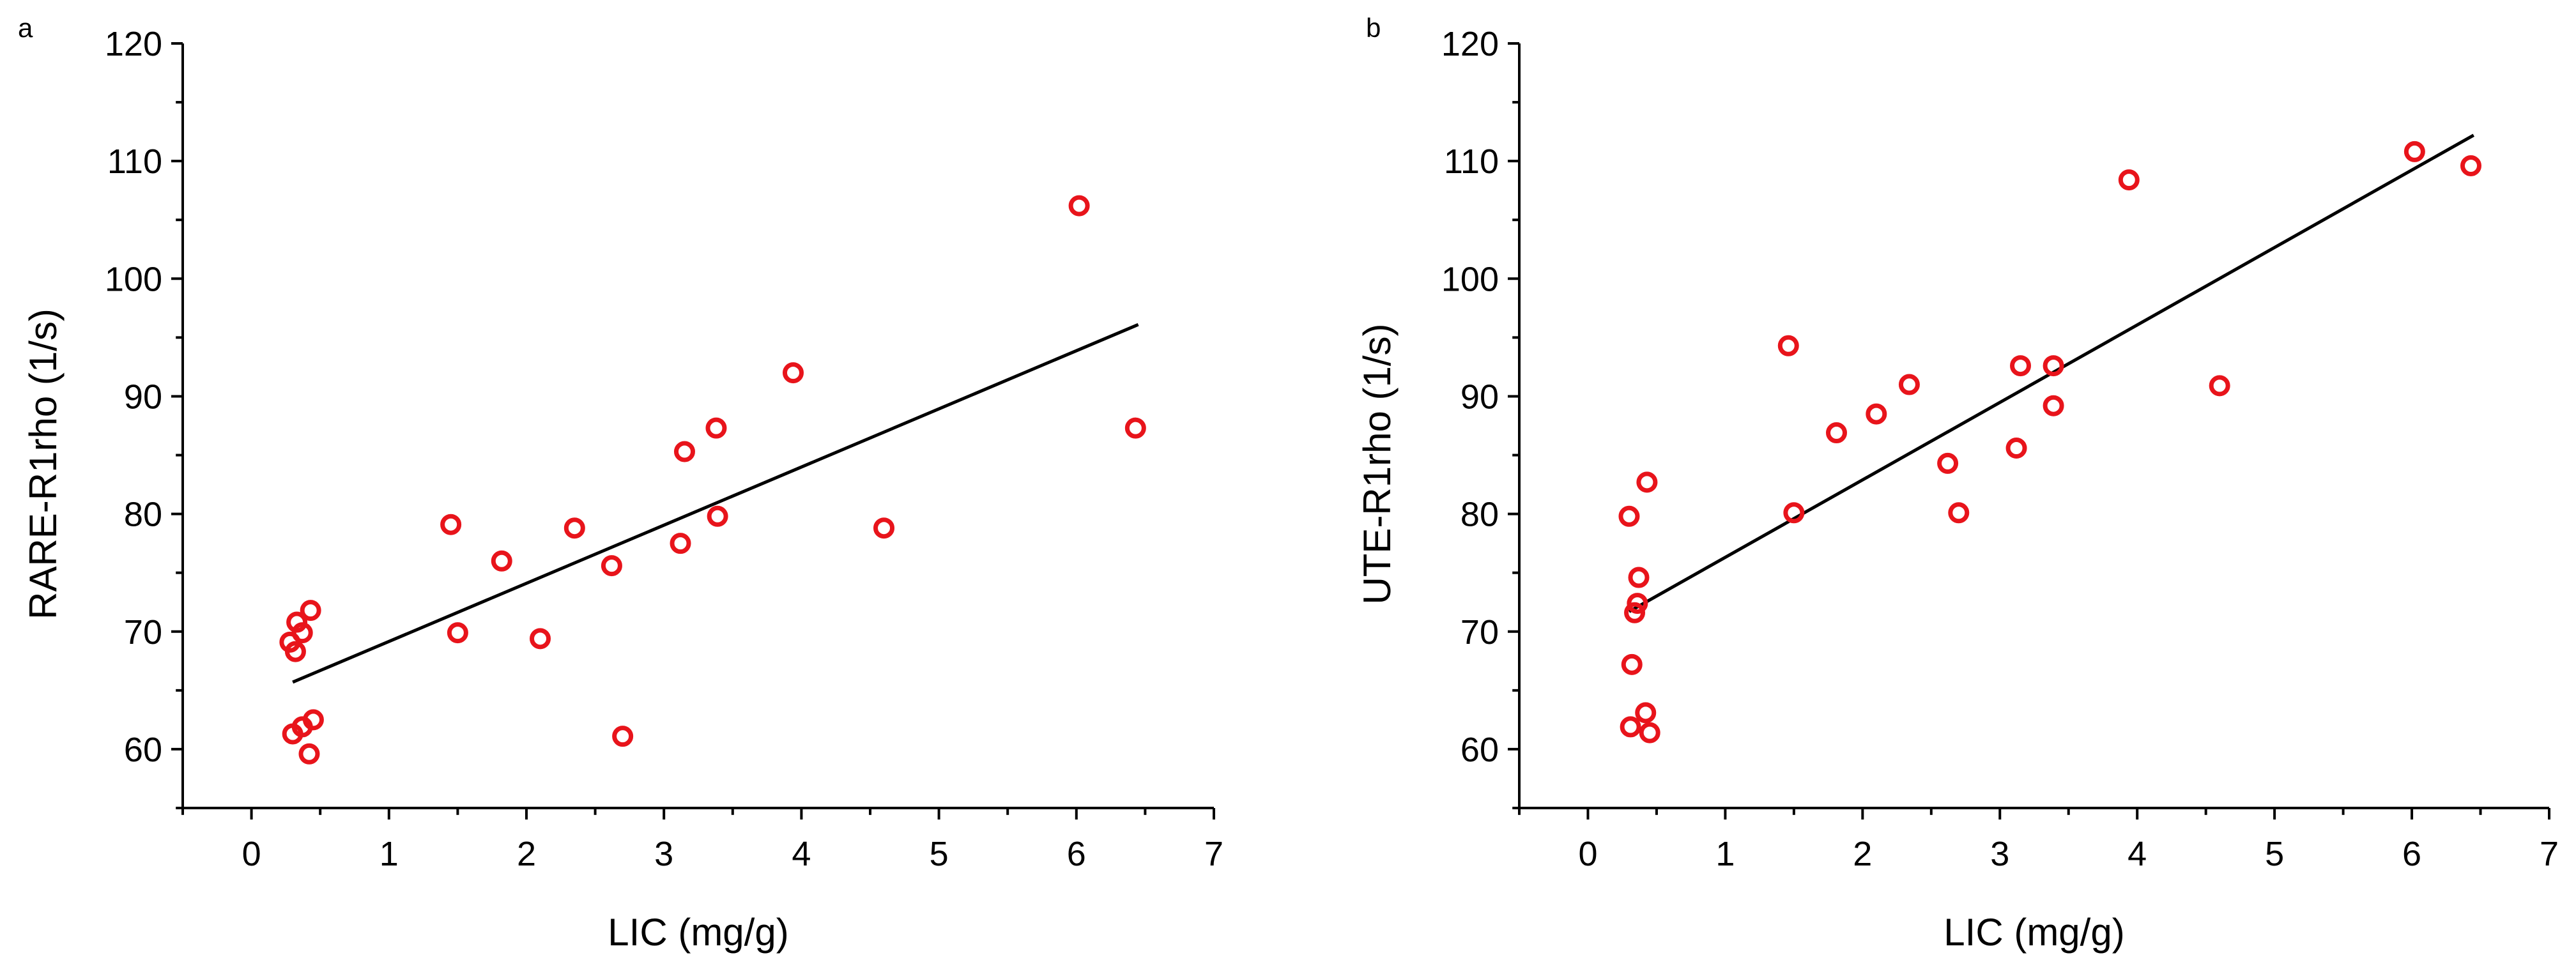 The image size is (2576, 976). I want to click on y-axis-title: UTE-R1rho (1/s), so click(1377, 463).